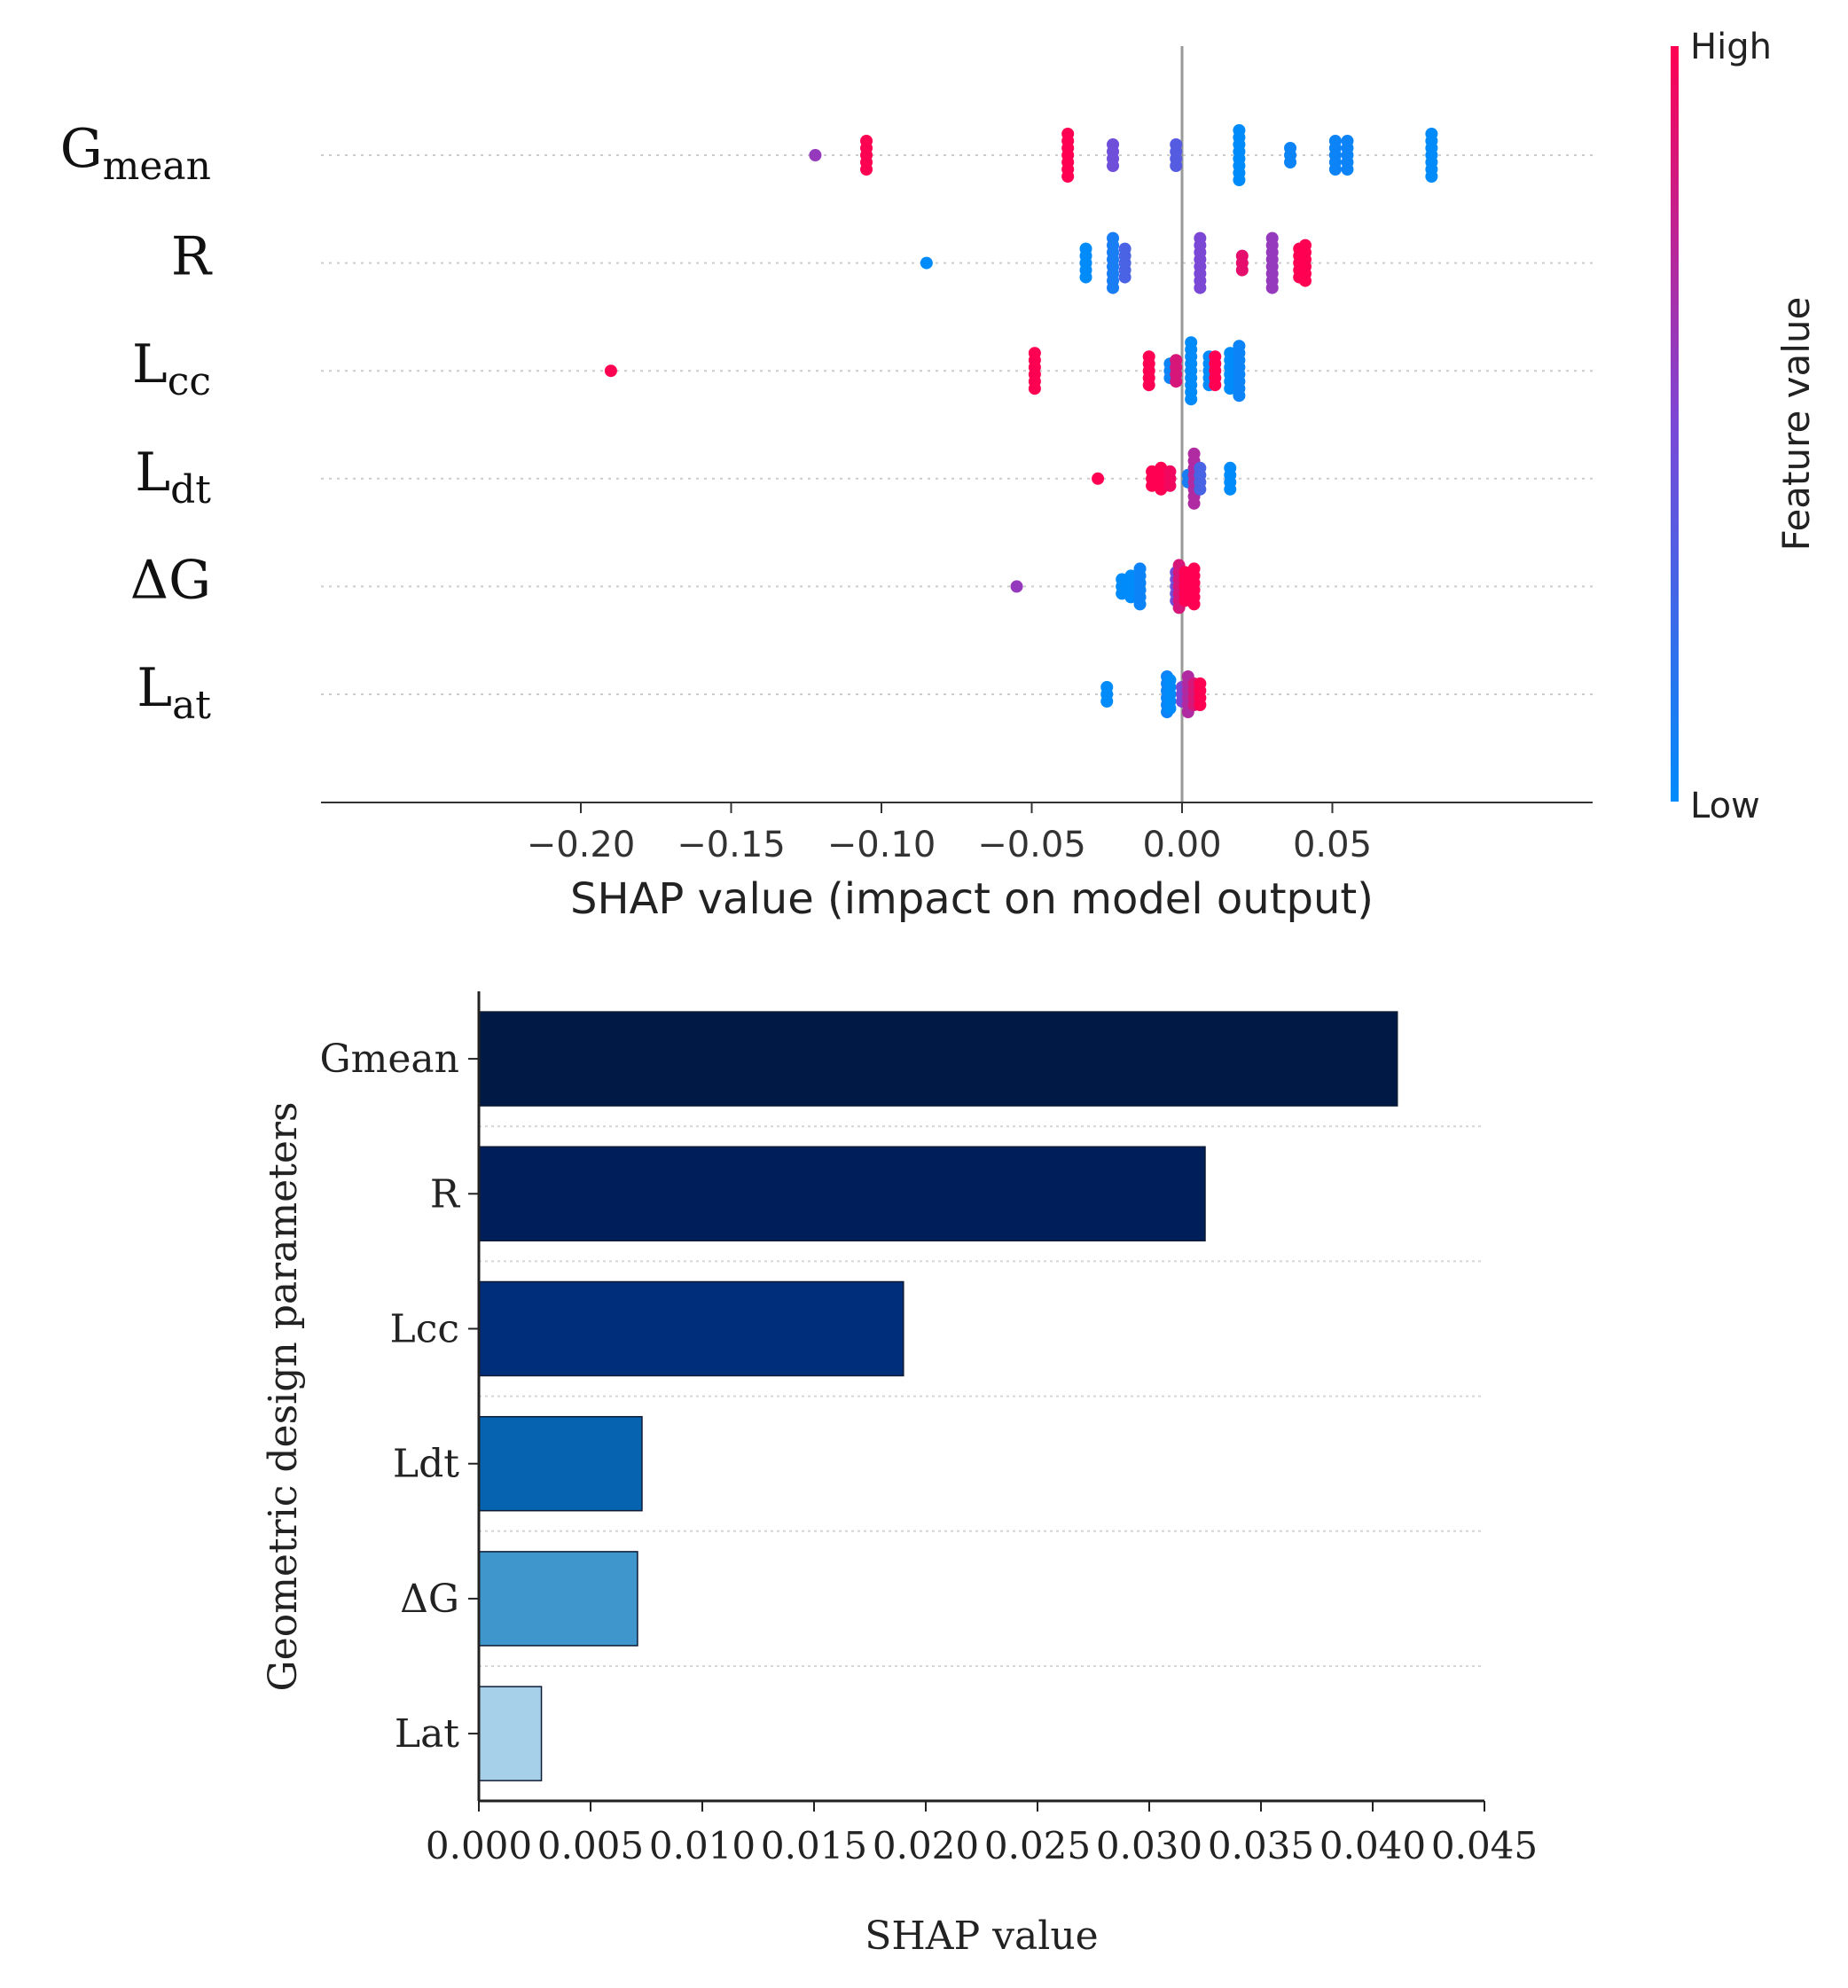  What do you see at coordinates (426, 1464) in the screenshot?
I see `bar-category-label: Ldt` at bounding box center [426, 1464].